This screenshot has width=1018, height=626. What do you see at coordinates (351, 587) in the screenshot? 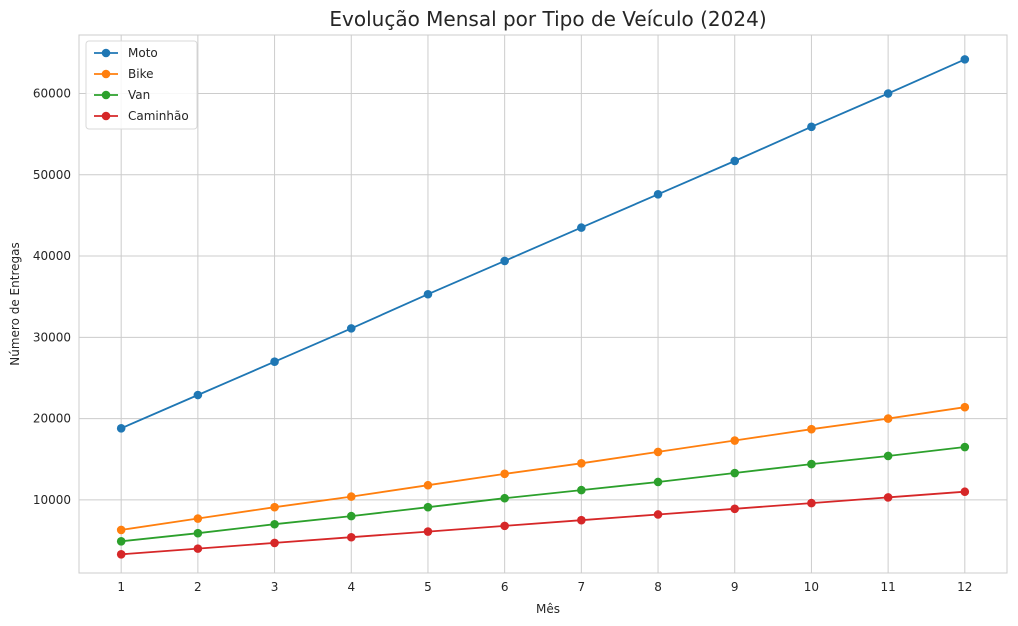
I see `x-tick-label: 4` at bounding box center [351, 587].